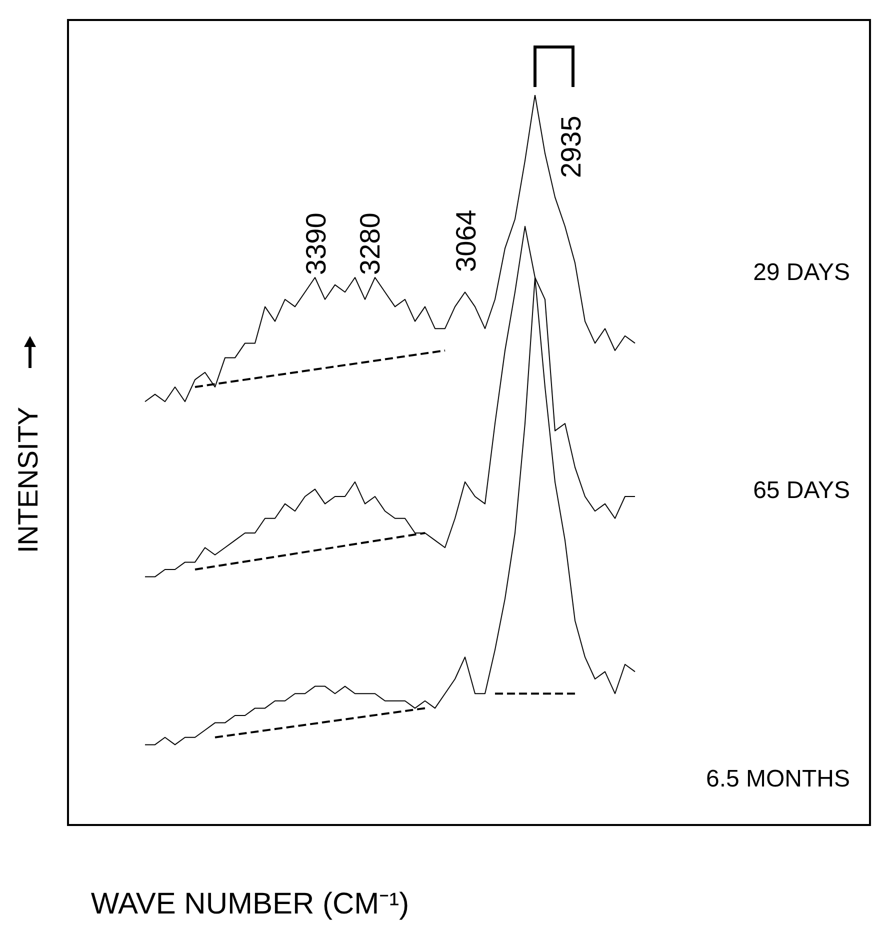 This screenshot has height=934, width=872. What do you see at coordinates (801, 272) in the screenshot?
I see `text: 29 DAYS` at bounding box center [801, 272].